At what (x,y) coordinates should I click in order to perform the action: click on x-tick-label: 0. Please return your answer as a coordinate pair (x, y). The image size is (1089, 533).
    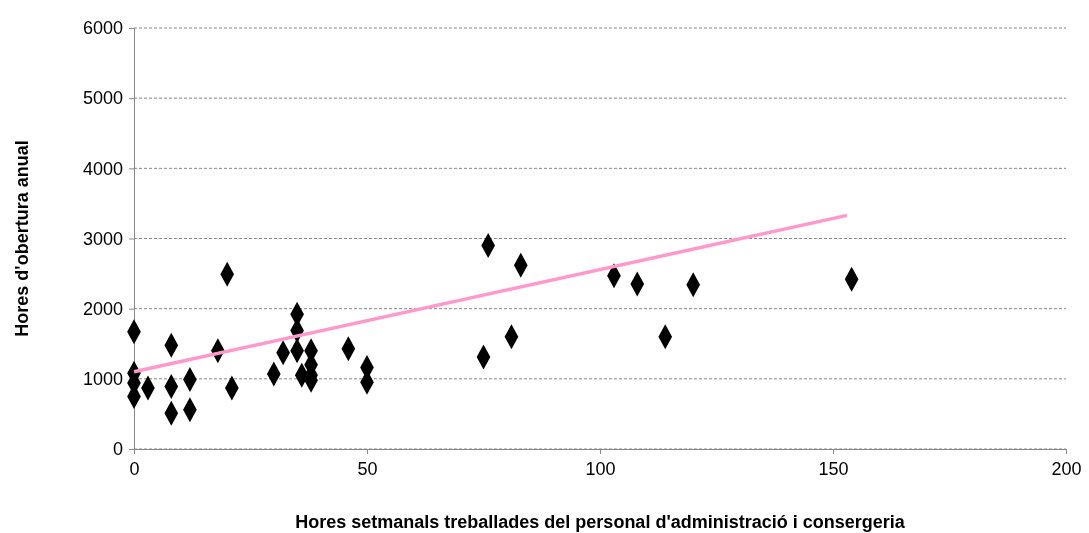
    Looking at the image, I should click on (134, 468).